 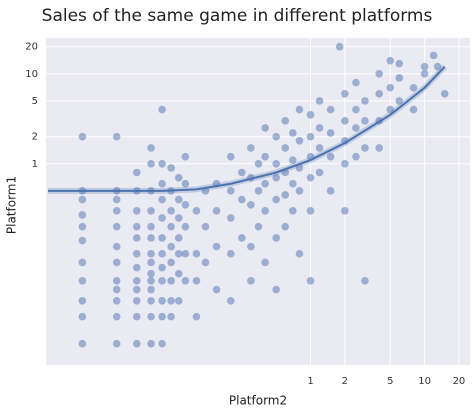 What do you see at coordinates (31, 47) in the screenshot?
I see `y-tick-label: 20` at bounding box center [31, 47].